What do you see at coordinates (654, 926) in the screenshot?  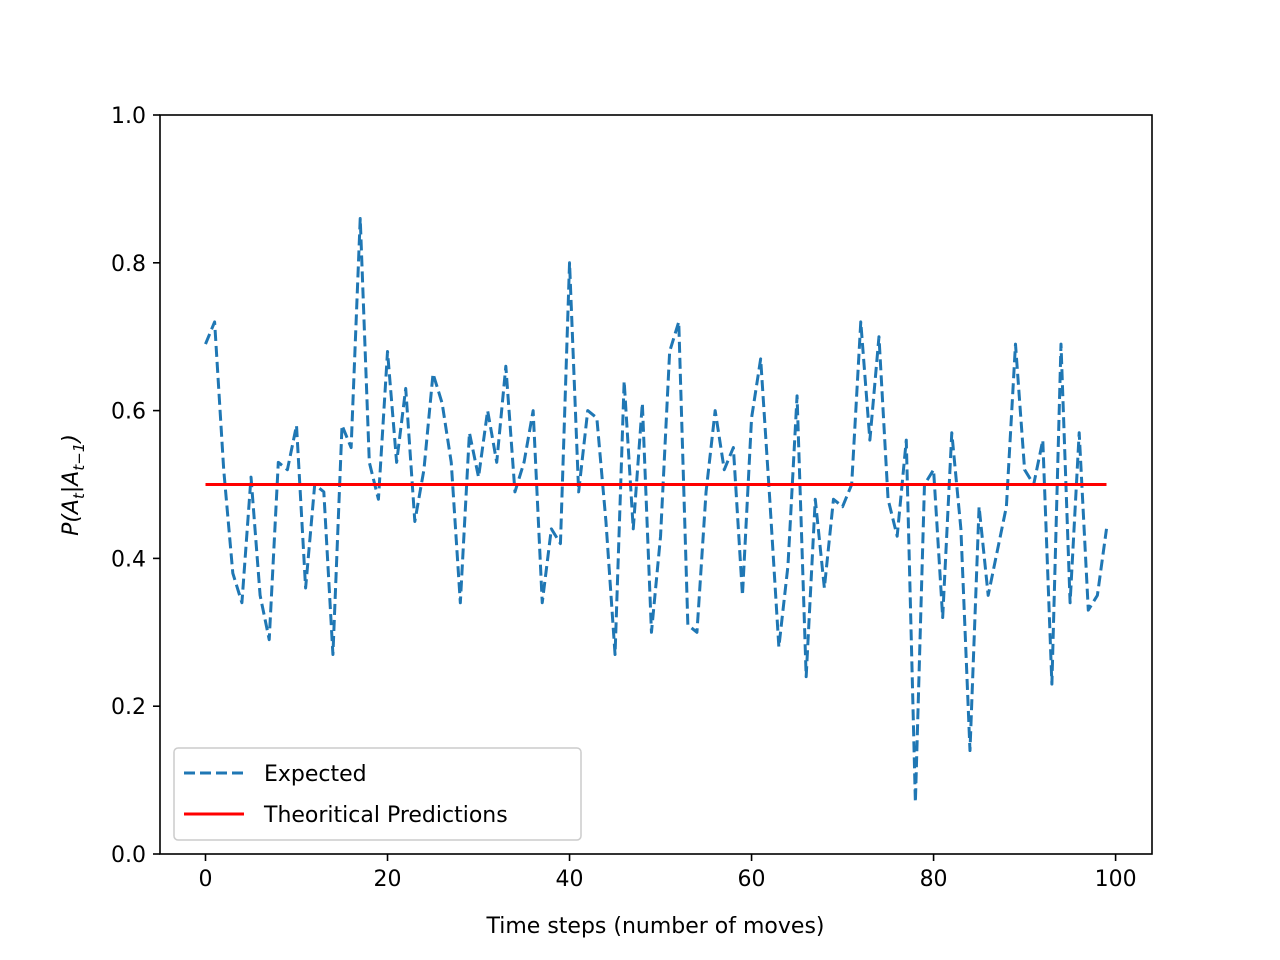 I see `x-axis-title: Time steps (number of moves)` at bounding box center [654, 926].